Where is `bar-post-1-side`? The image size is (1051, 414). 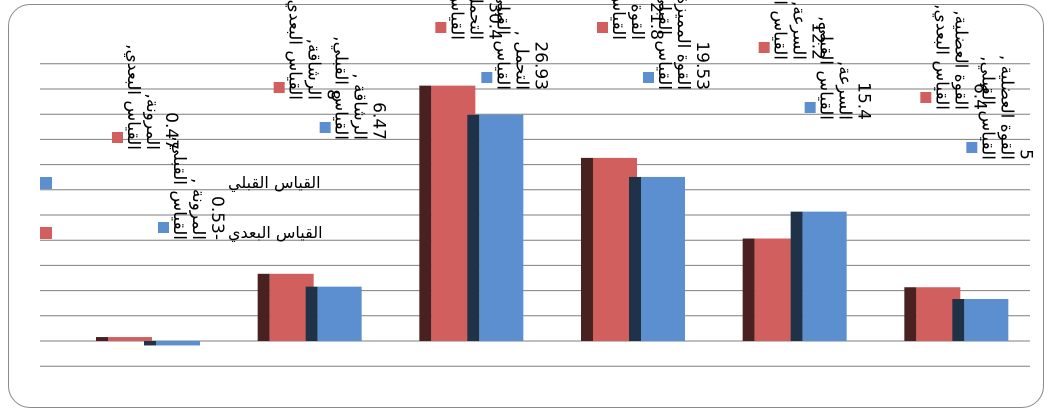
bar-post-1-side is located at coordinates (263, 307).